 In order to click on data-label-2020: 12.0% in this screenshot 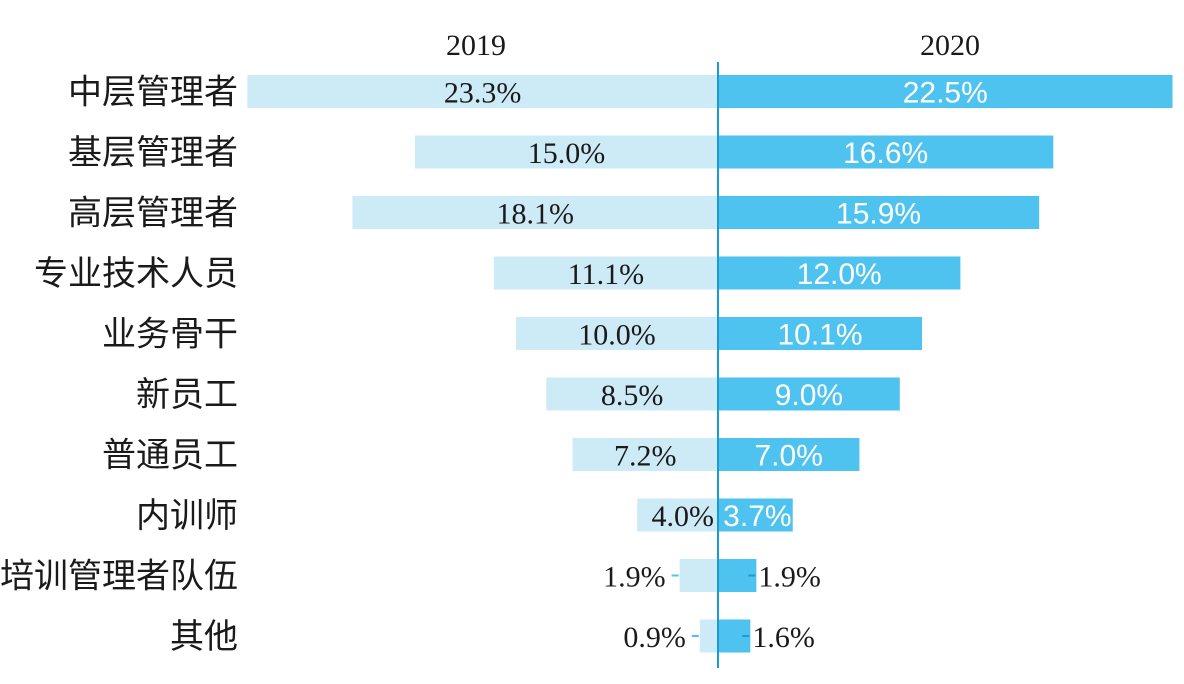, I will do `click(839, 274)`.